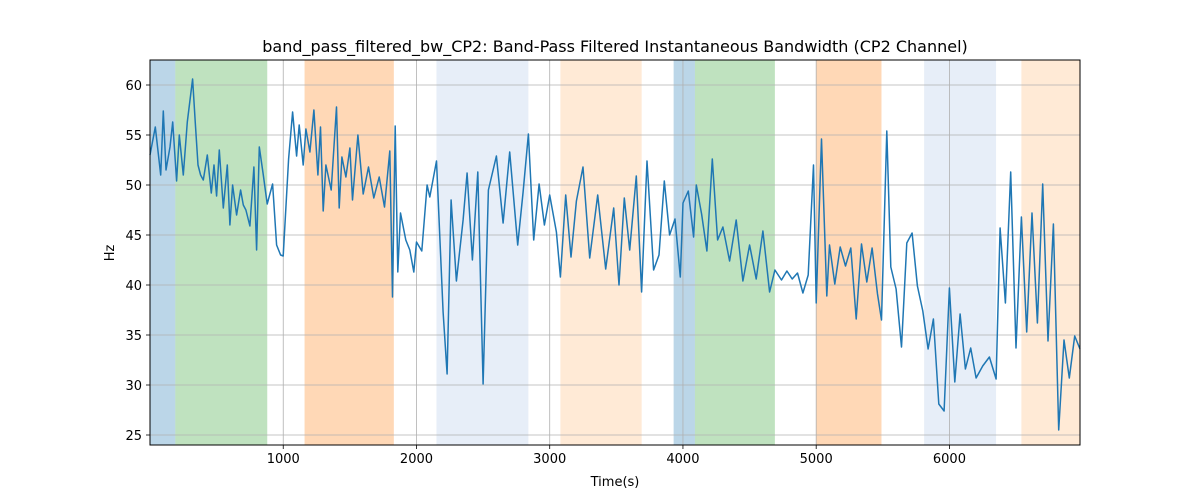 This screenshot has height=500, width=1200. Describe the element at coordinates (682, 459) in the screenshot. I see `x-tick-label: 4000` at that location.